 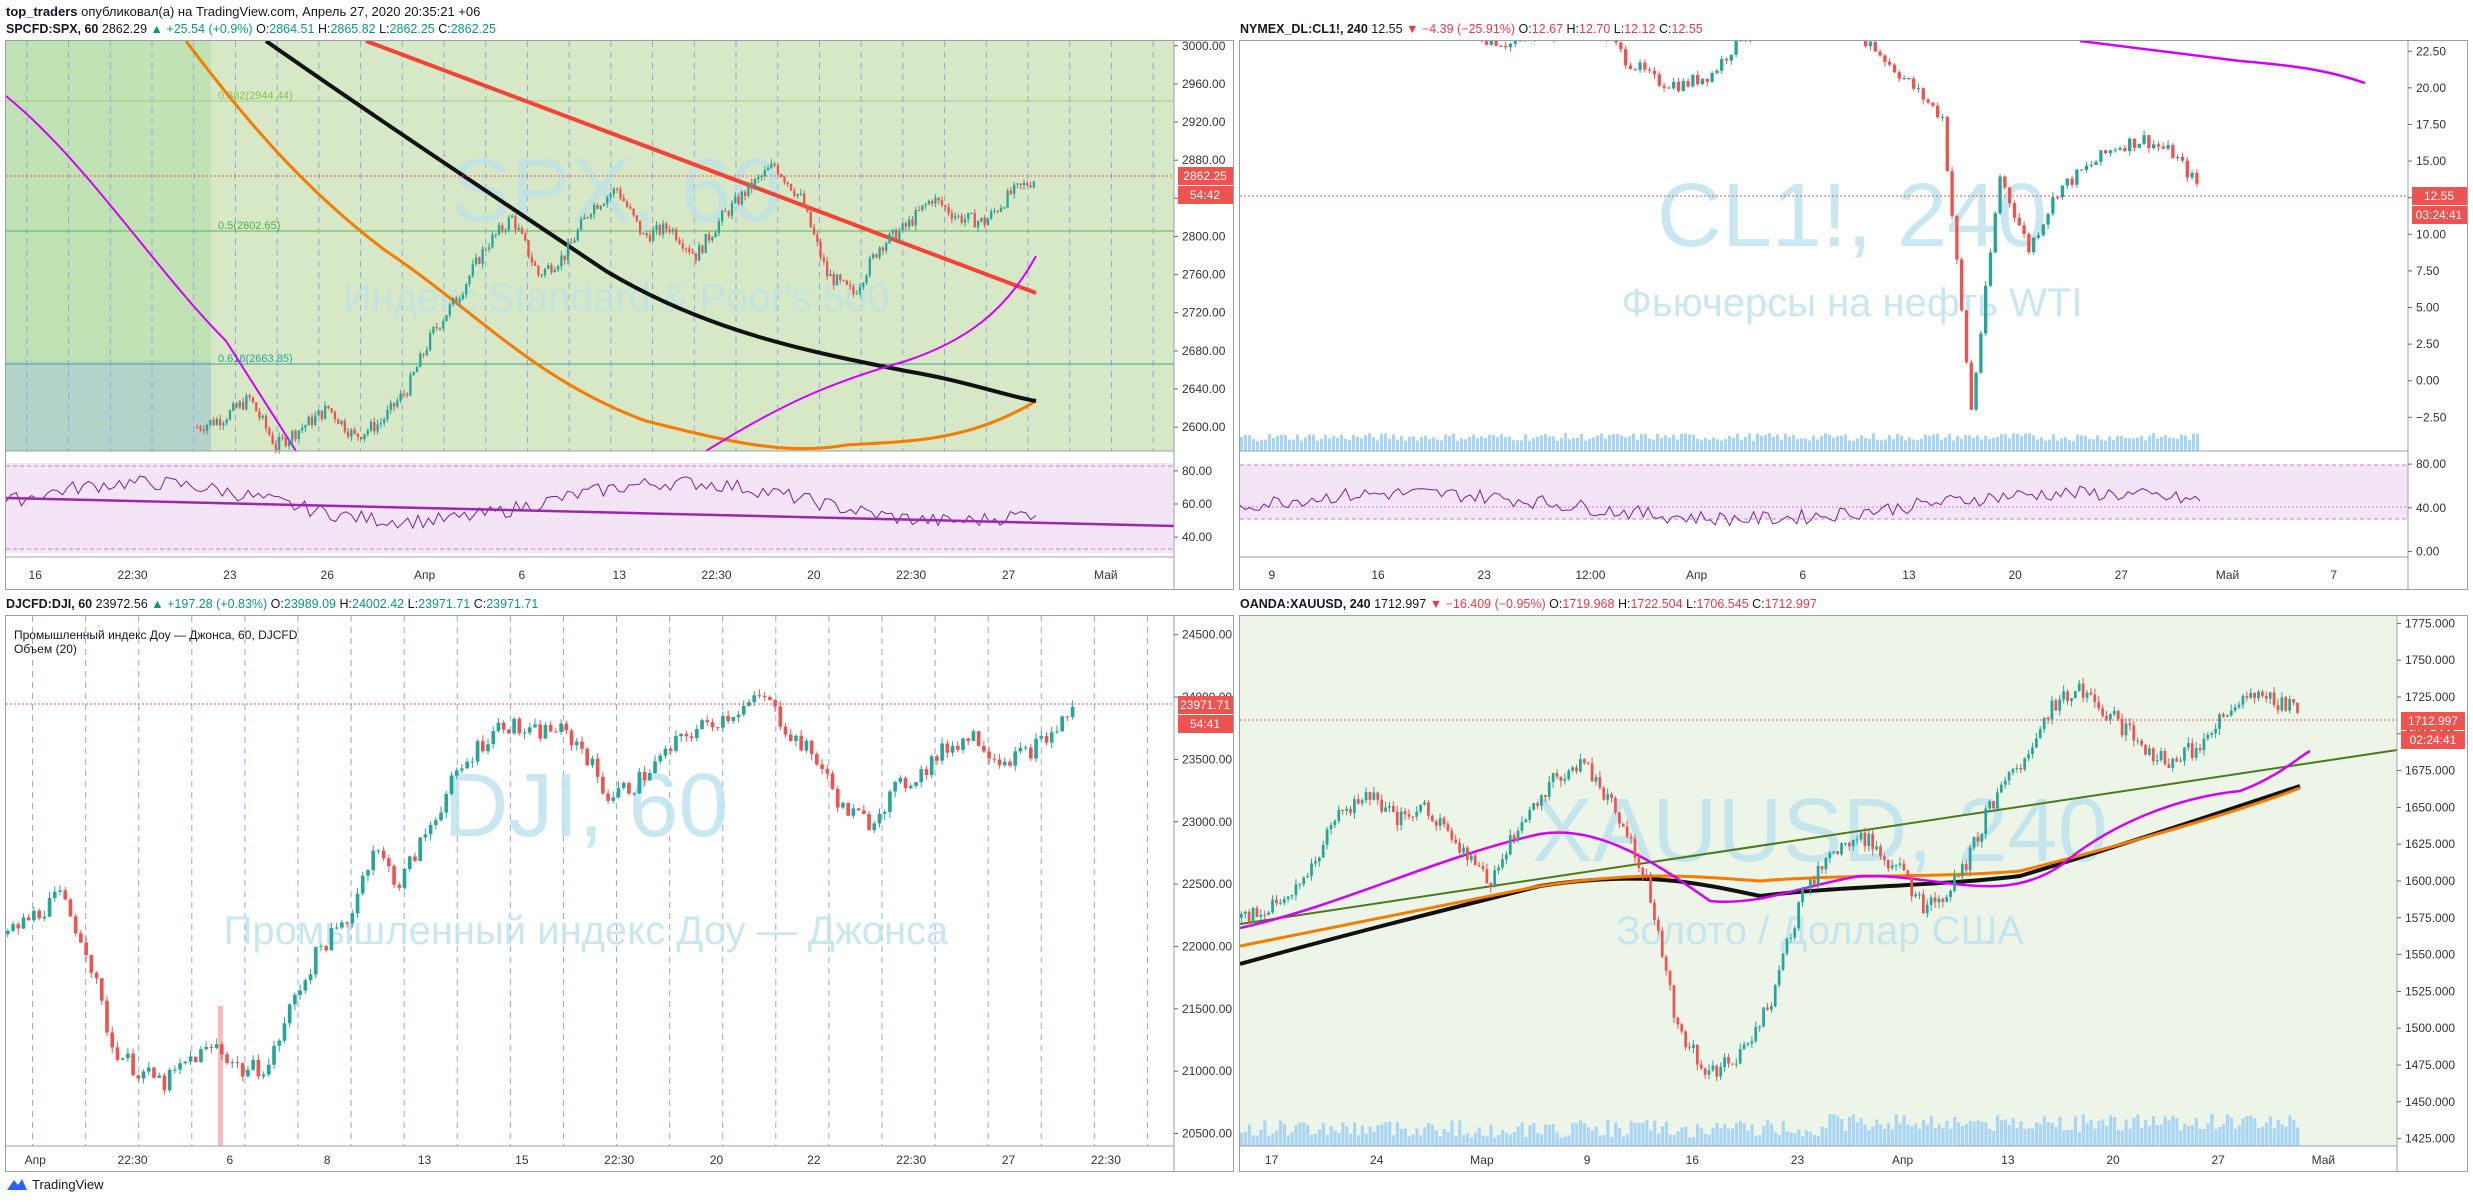 What do you see at coordinates (1304, 29) in the screenshot?
I see `cl1-symbol: NYMEX_DL:CL1!, 240` at bounding box center [1304, 29].